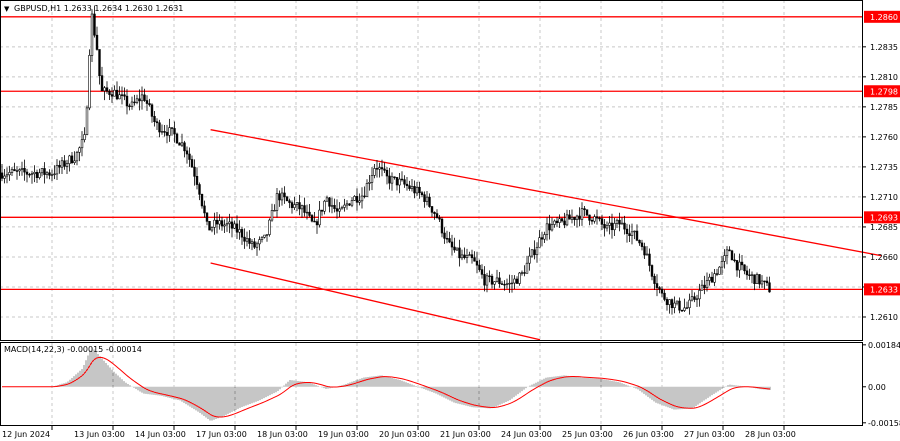 The width and height of the screenshot is (900, 441). I want to click on level-tag-bg, so click(882, 289).